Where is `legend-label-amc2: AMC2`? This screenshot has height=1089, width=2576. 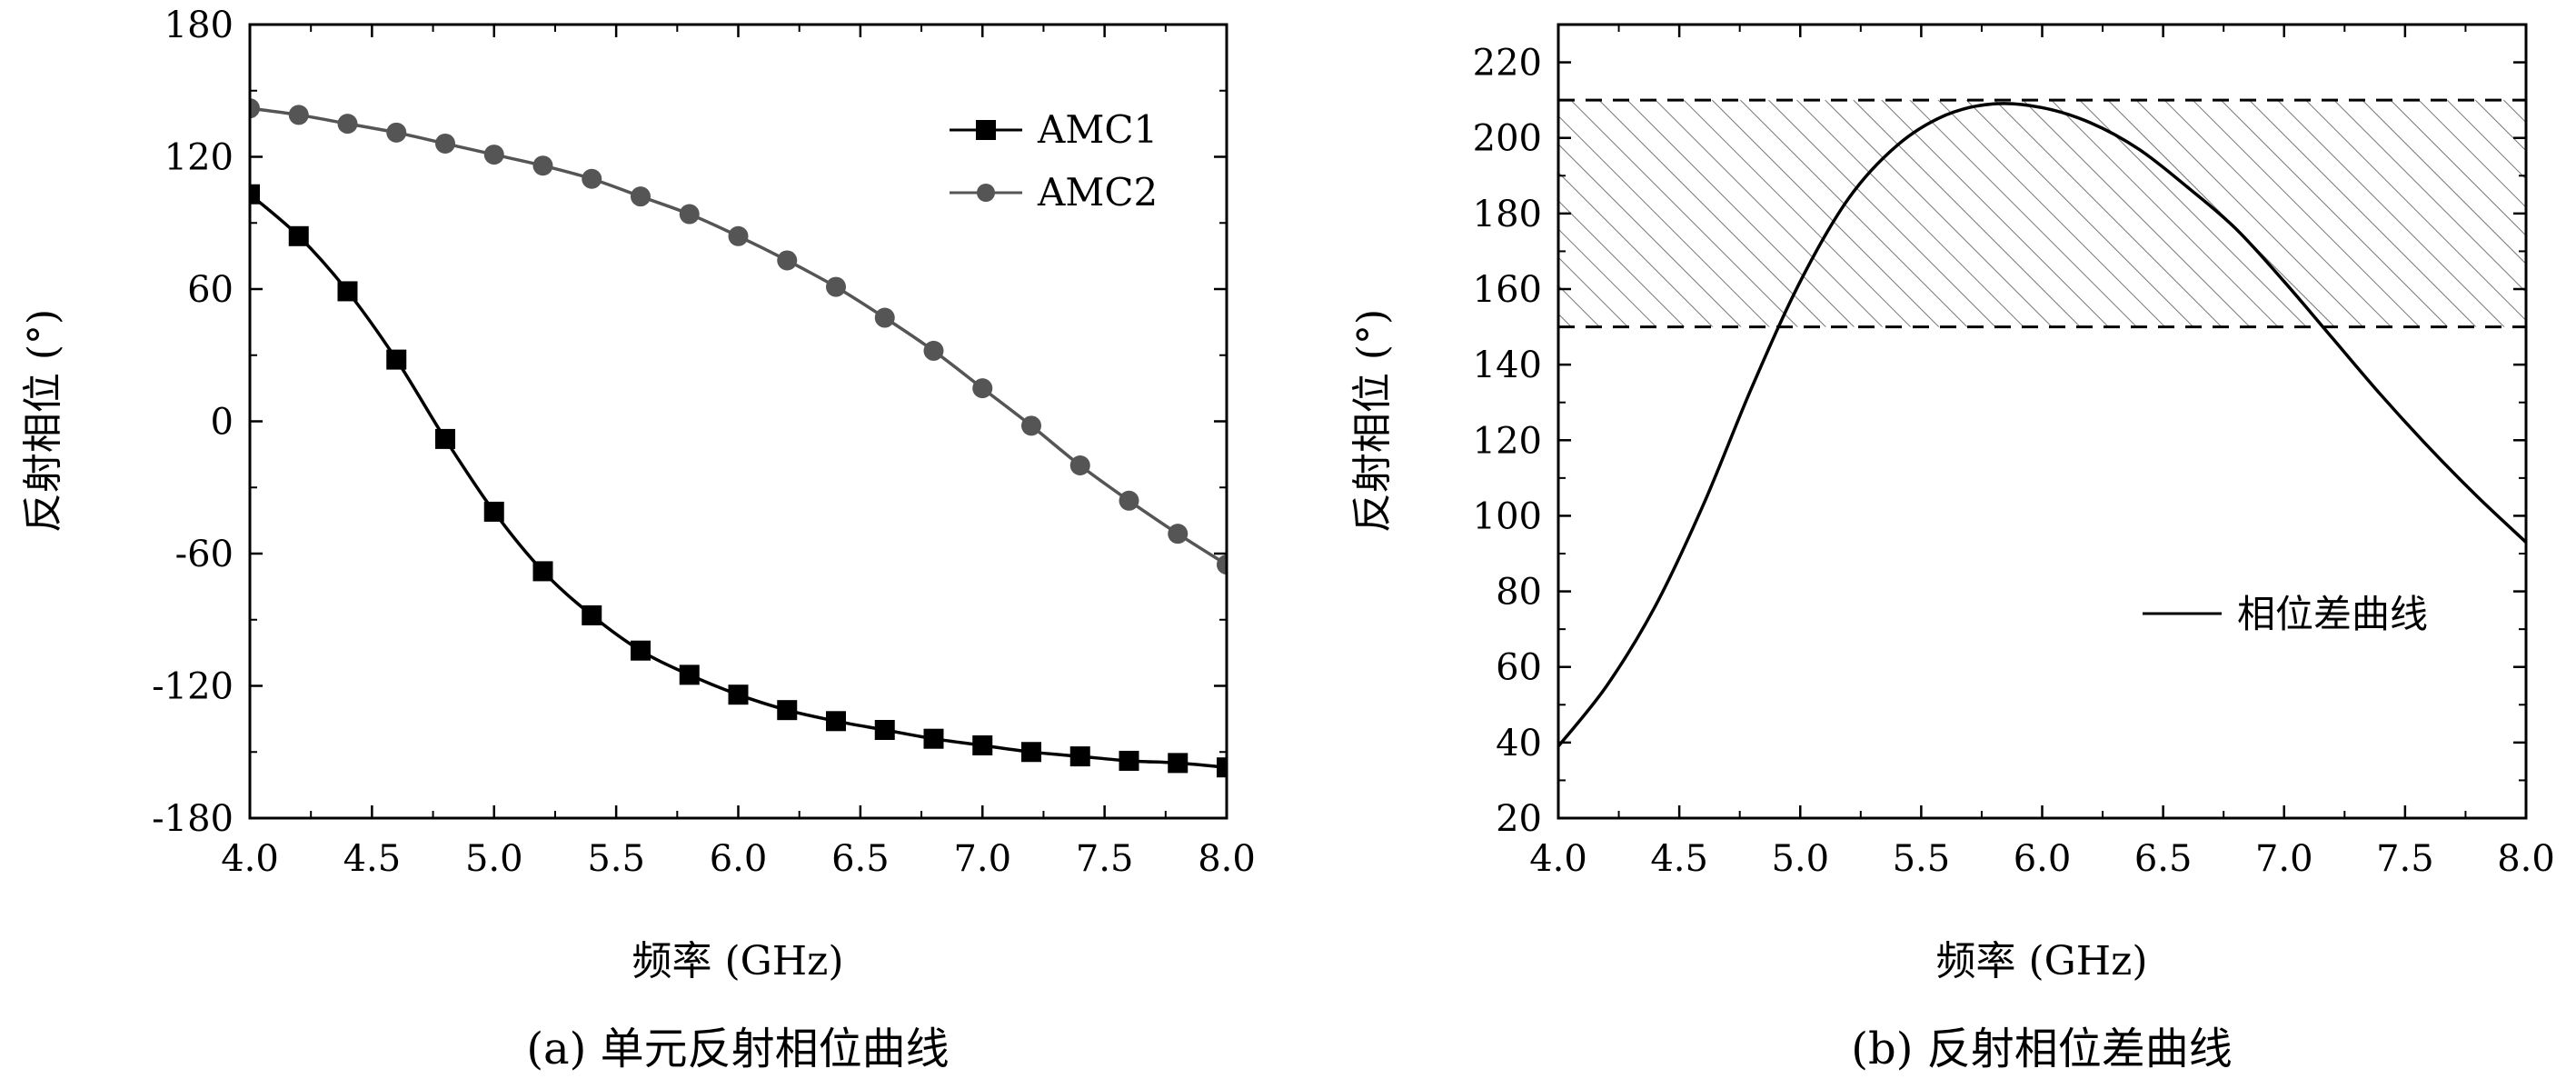 legend-label-amc2: AMC2 is located at coordinates (1098, 192).